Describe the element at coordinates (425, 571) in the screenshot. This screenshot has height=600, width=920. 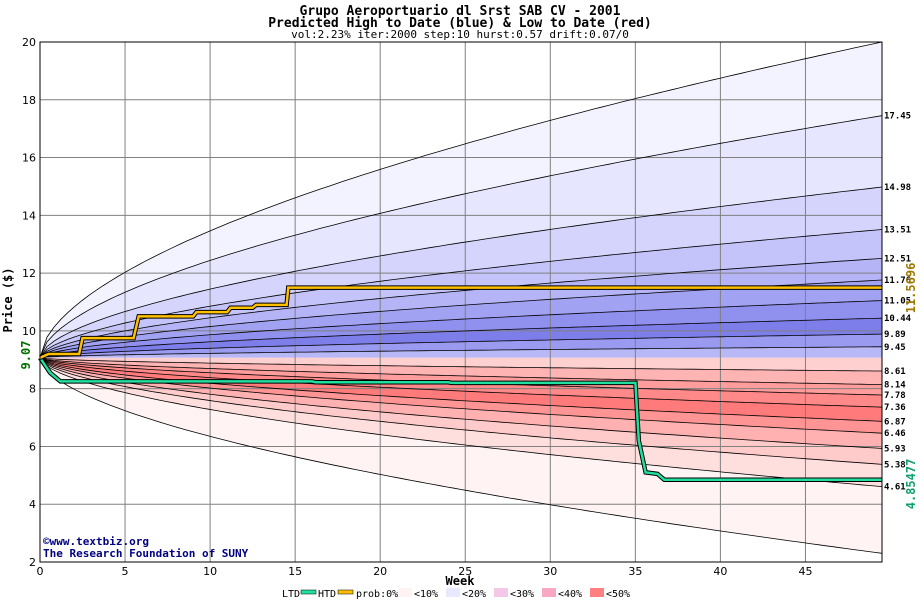
I see `x-ticks: 0 5 10 15 20 25 30 35 40 45` at that location.